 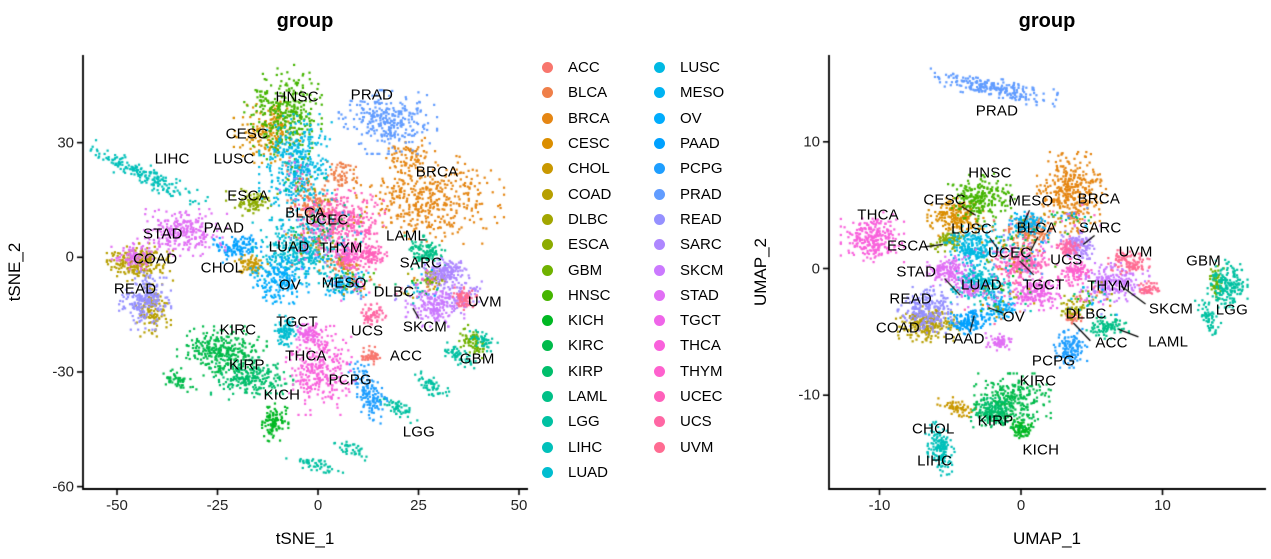 I want to click on cluster-label-tsne-gbm: GBM, so click(x=477, y=359).